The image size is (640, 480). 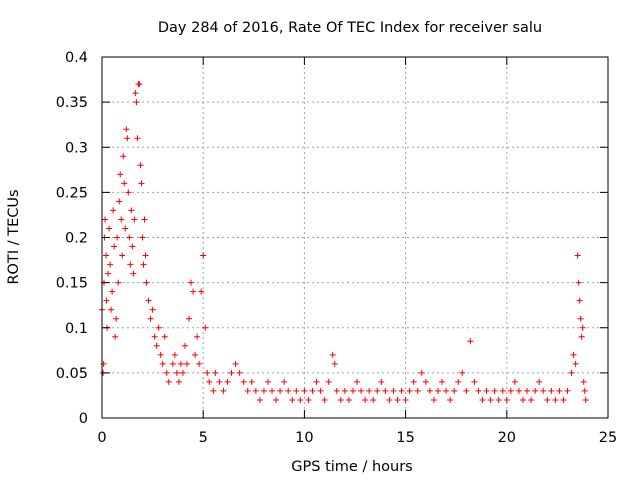 What do you see at coordinates (14, 236) in the screenshot?
I see `y-axis-label: ROTI / TECUs` at bounding box center [14, 236].